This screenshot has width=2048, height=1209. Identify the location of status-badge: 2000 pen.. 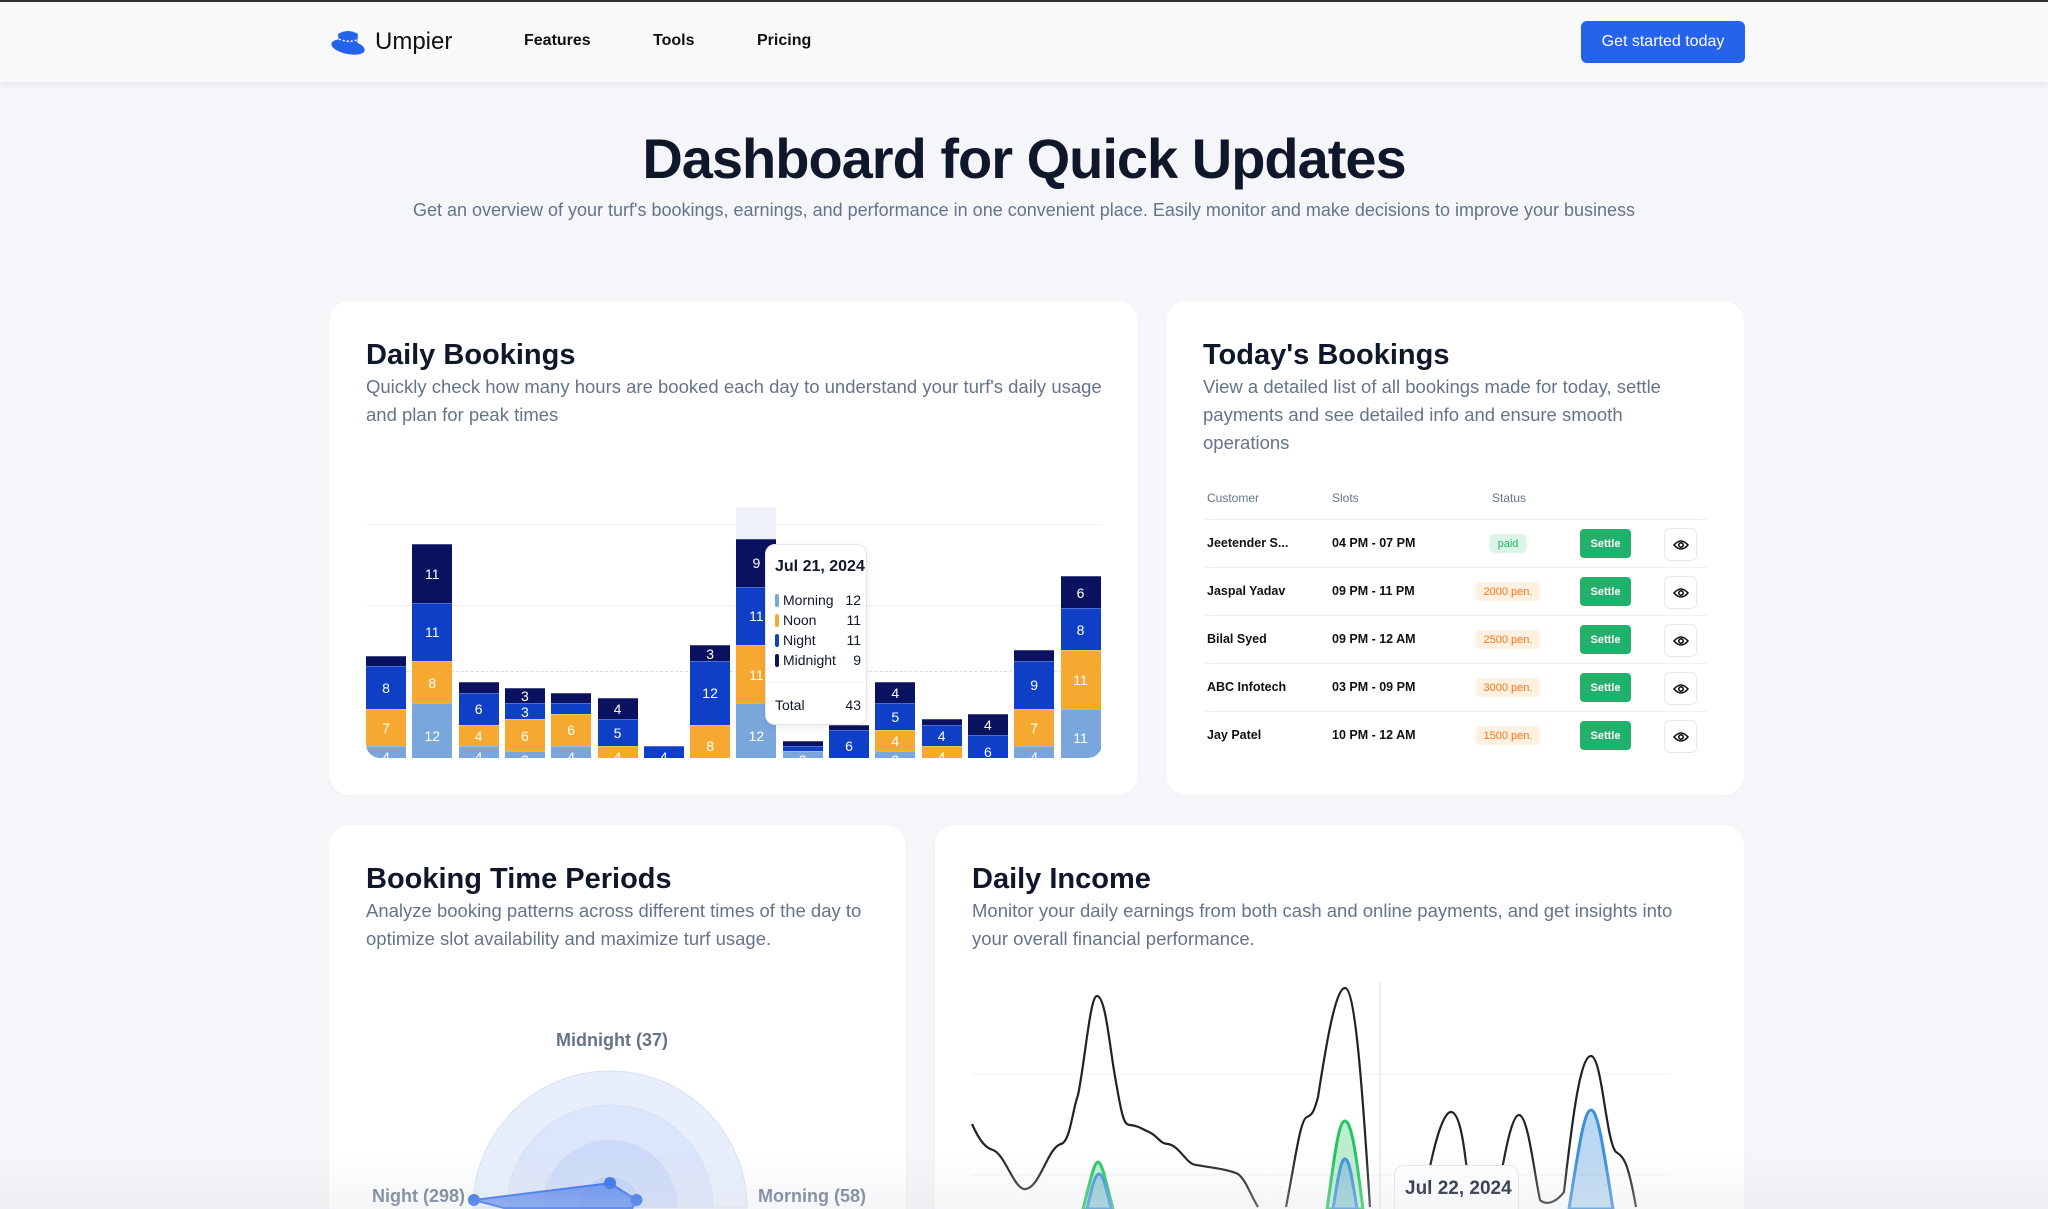
(1508, 591).